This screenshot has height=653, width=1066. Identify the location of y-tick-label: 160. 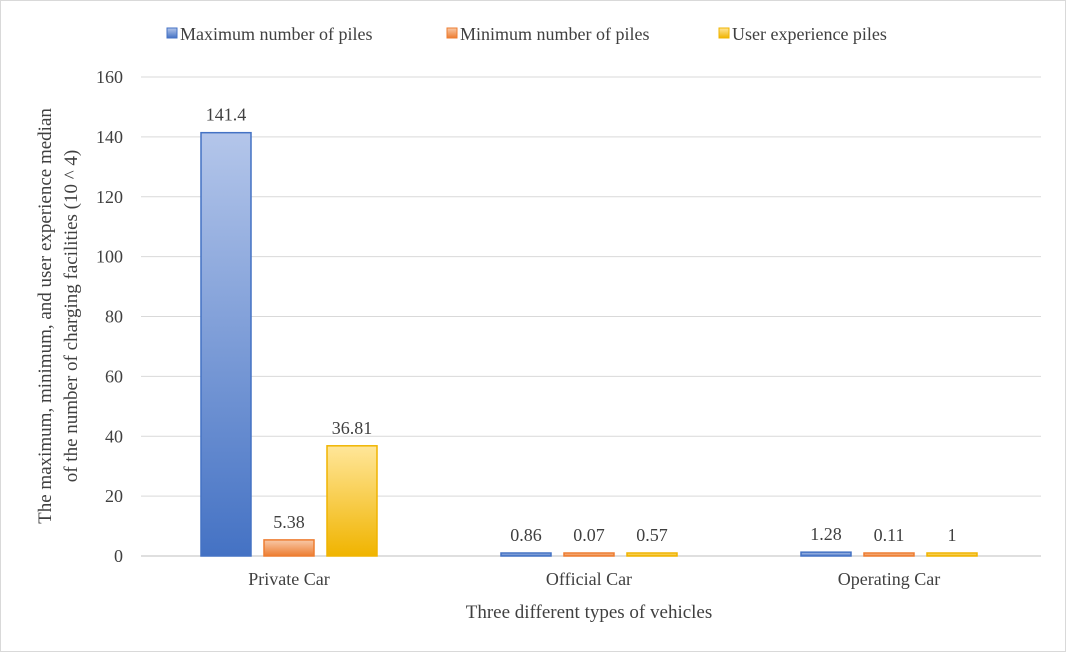
(109, 77).